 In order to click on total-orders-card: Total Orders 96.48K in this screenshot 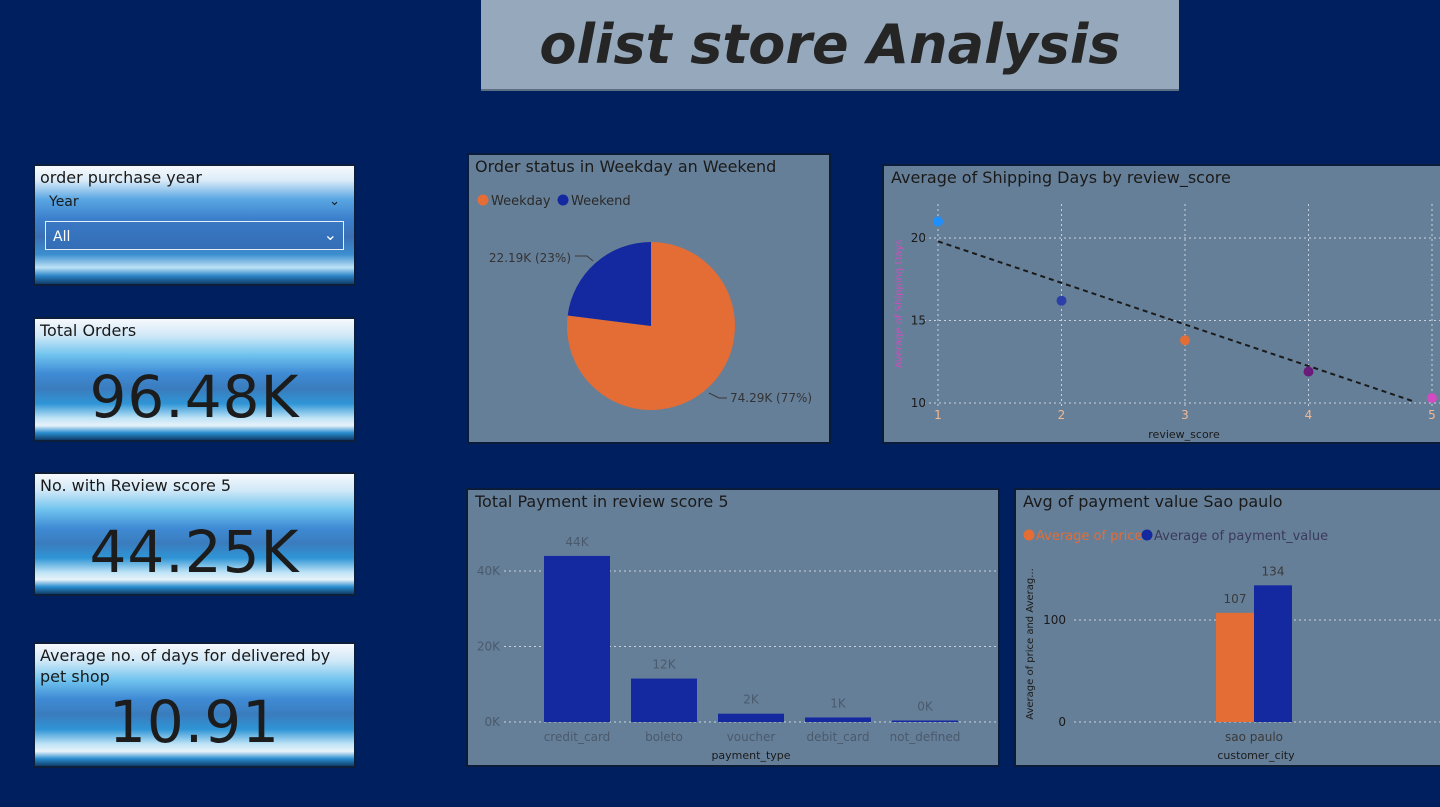, I will do `click(194, 379)`.